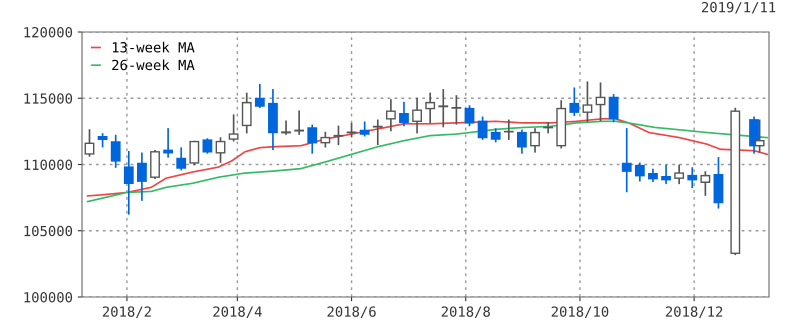 Image resolution: width=788 pixels, height=320 pixels. I want to click on x-tick-label: 2018/10, so click(580, 312).